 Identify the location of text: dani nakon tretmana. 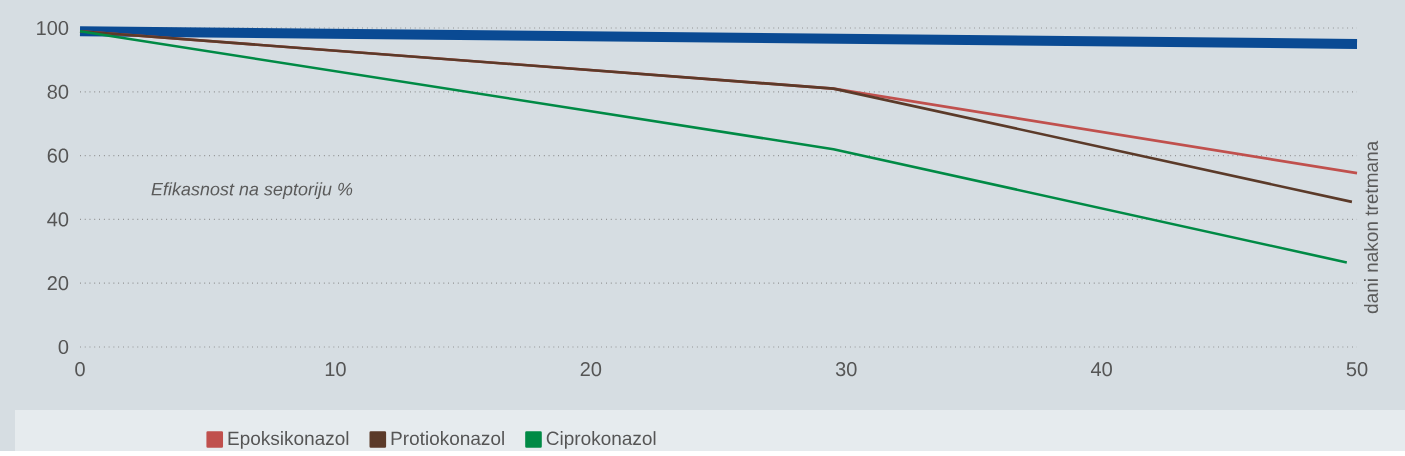
(1371, 227).